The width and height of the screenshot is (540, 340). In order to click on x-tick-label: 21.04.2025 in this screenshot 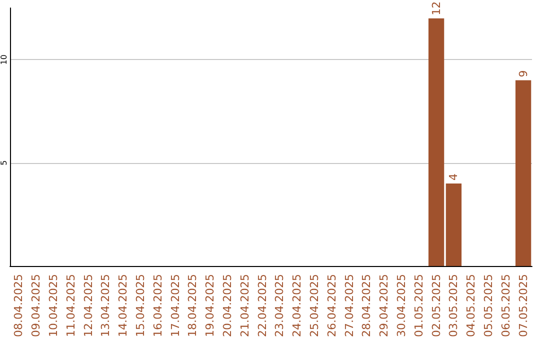, I will do `click(245, 306)`.